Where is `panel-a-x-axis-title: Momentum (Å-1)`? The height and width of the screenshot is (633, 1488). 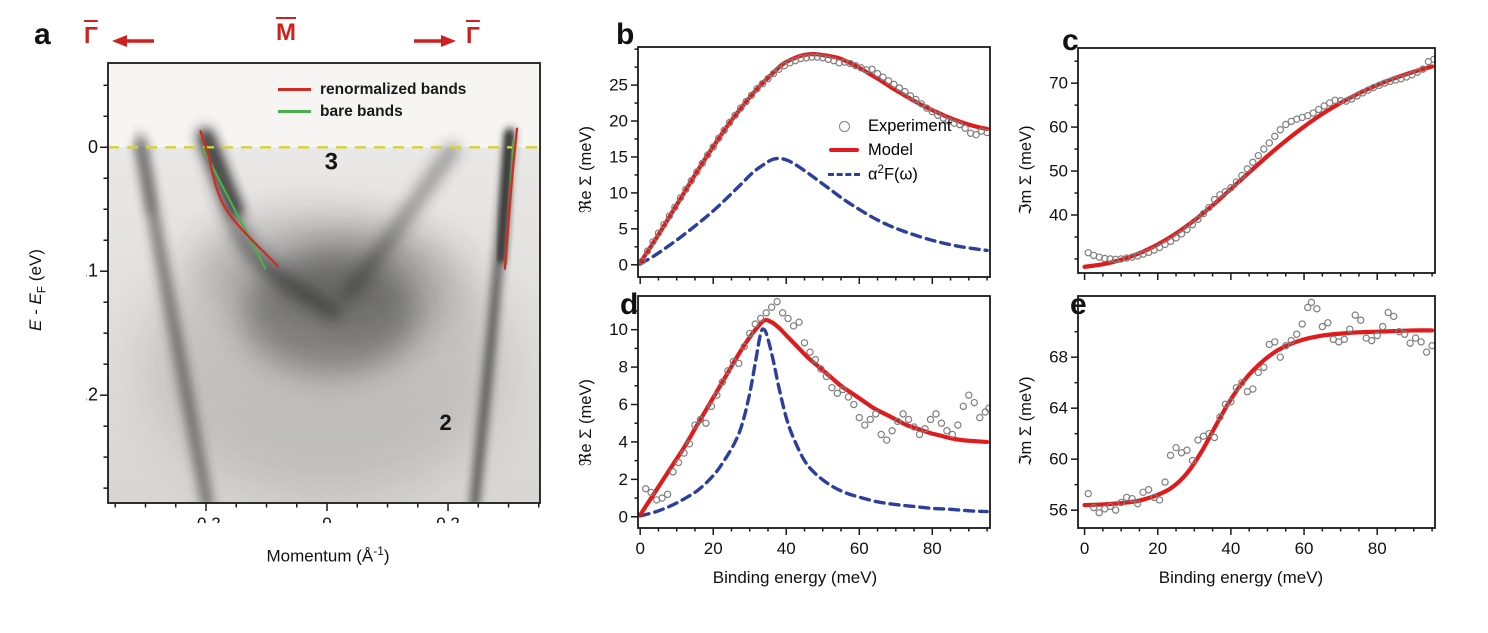
panel-a-x-axis-title: Momentum (Å-1) is located at coordinates (328, 555).